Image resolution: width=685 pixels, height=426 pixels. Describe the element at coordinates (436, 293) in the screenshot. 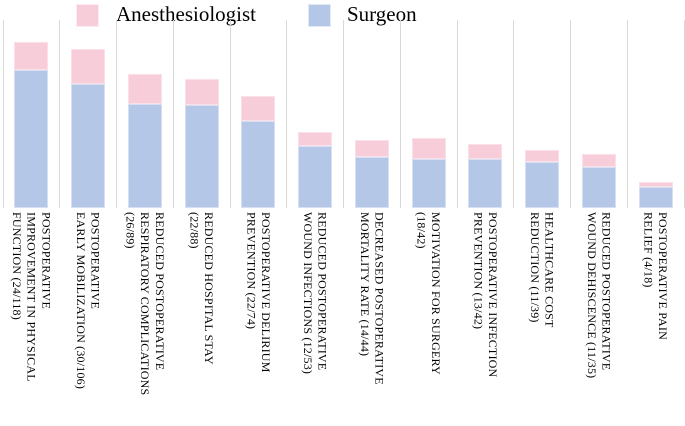

I see `x-axis-label-line: MOTIVATION FOR SURGERY` at that location.